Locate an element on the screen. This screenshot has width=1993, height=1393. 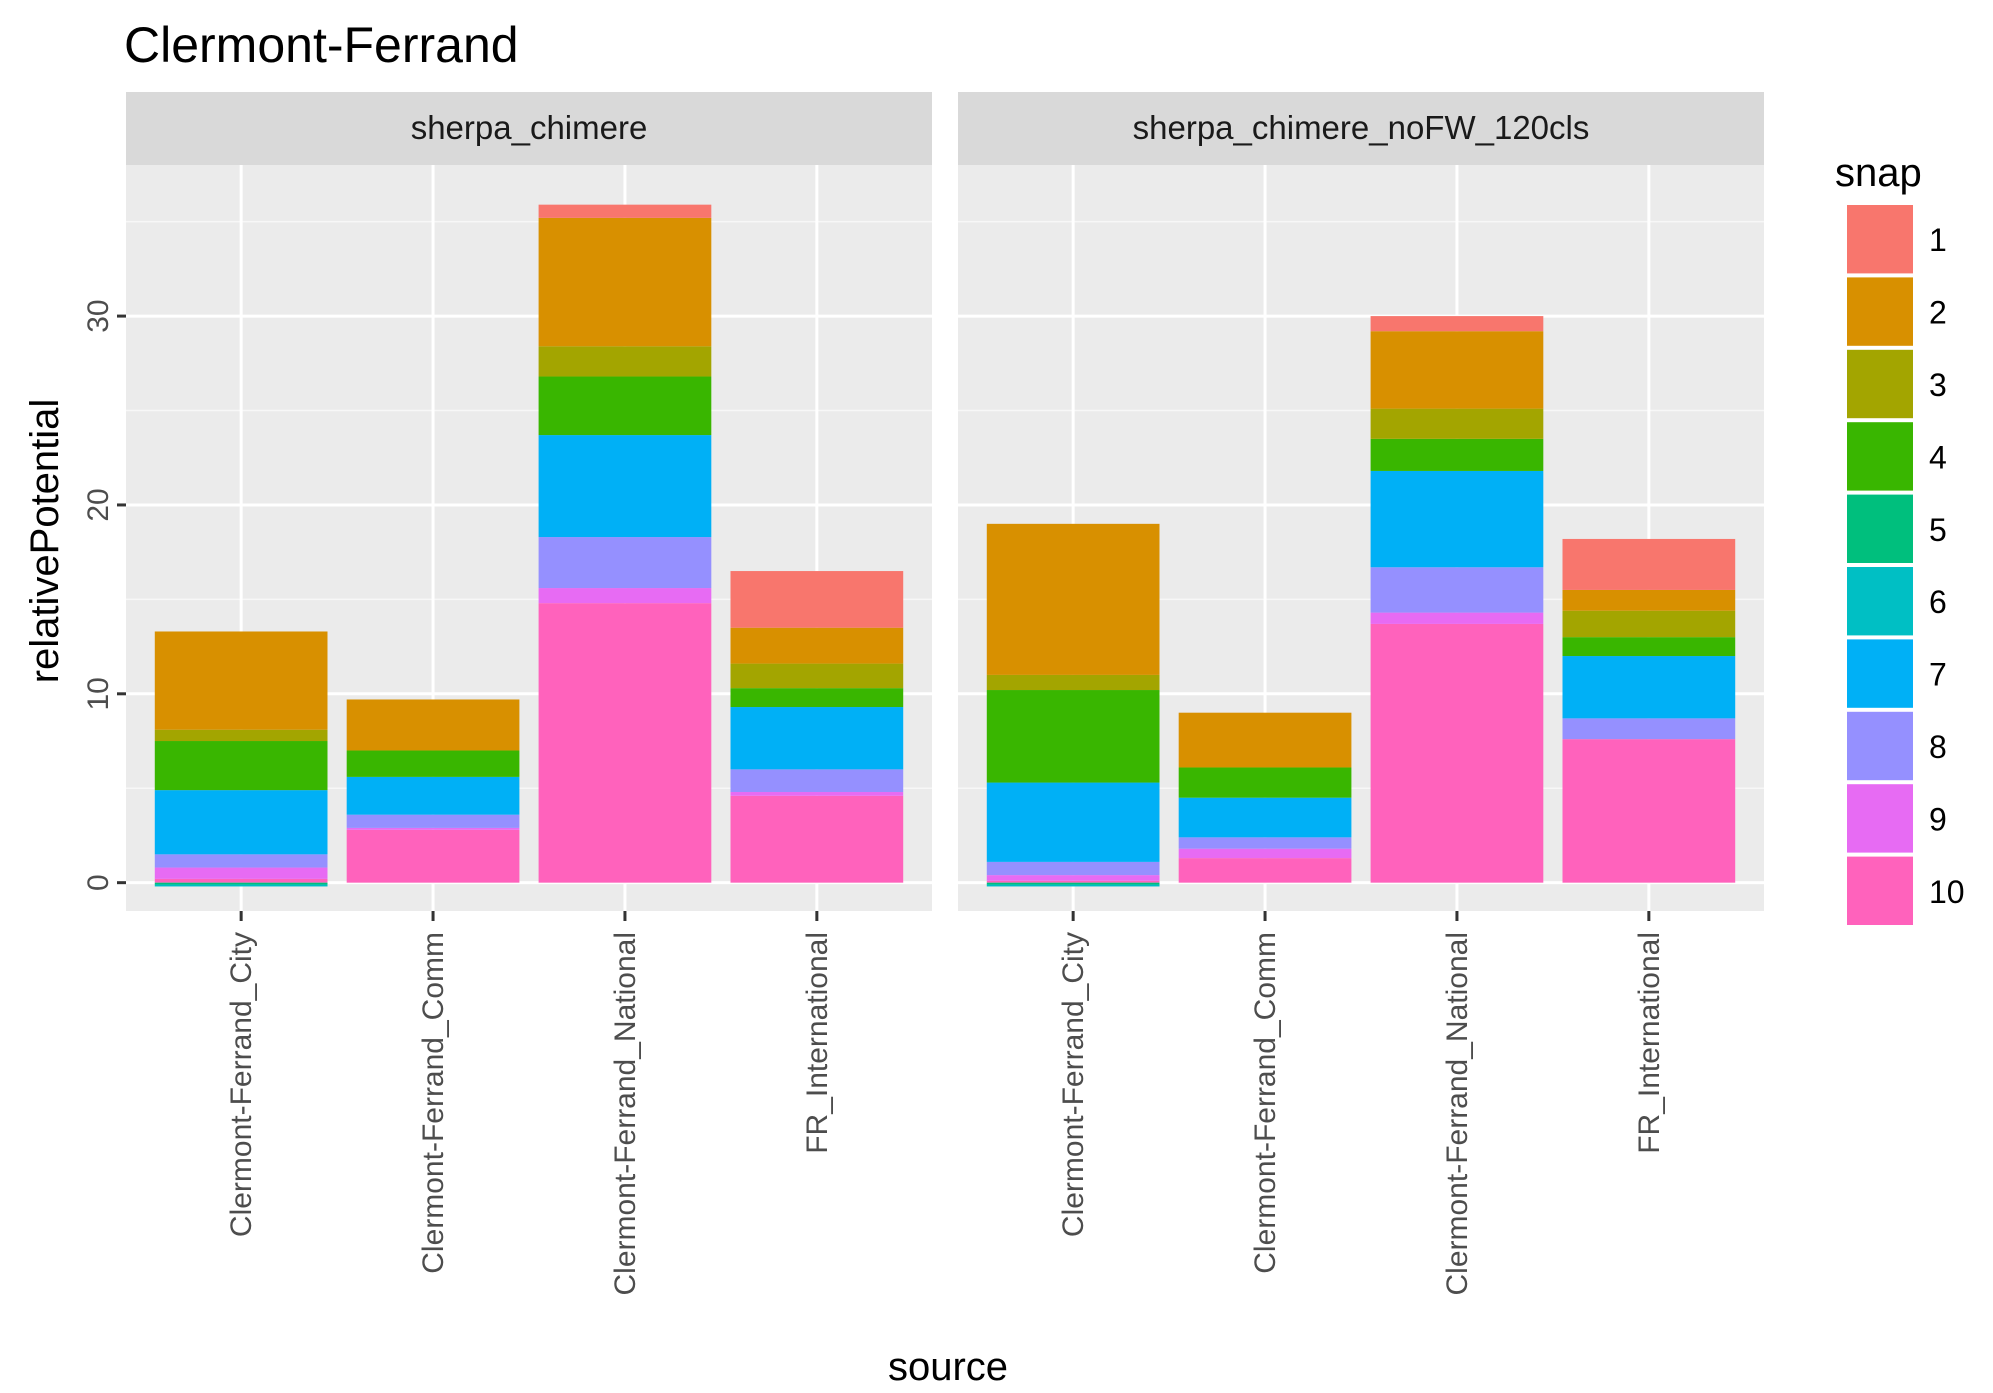
legend-label: 2 is located at coordinates (1938, 313).